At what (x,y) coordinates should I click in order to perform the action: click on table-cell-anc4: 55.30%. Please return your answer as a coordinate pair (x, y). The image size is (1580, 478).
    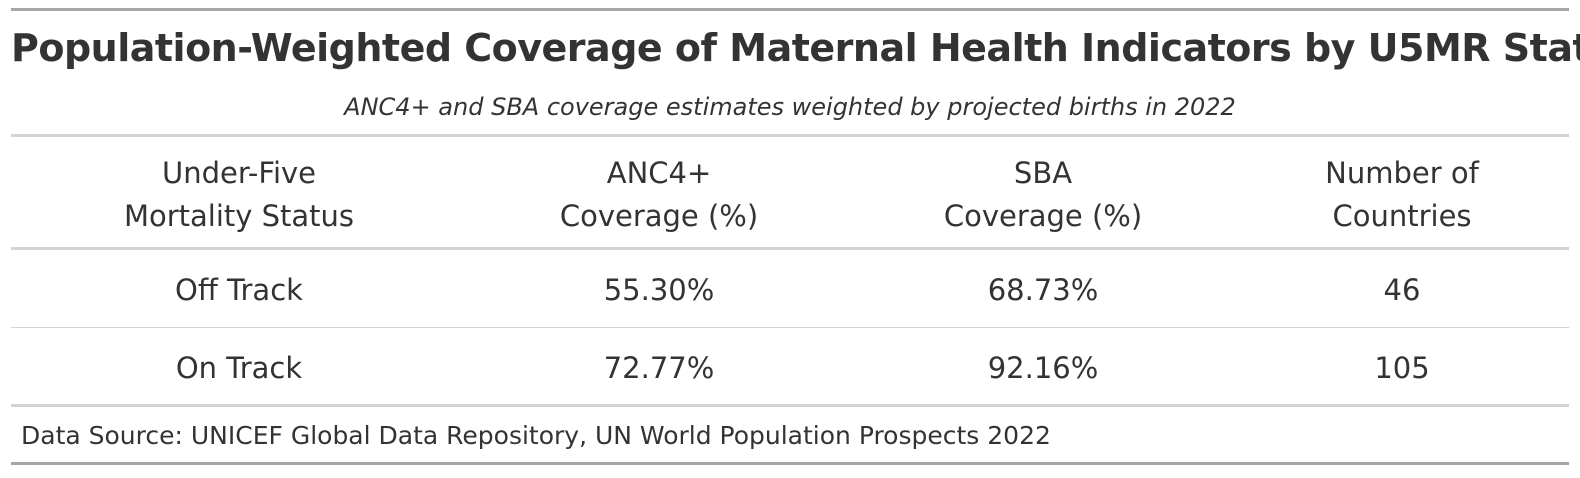
    Looking at the image, I should click on (659, 290).